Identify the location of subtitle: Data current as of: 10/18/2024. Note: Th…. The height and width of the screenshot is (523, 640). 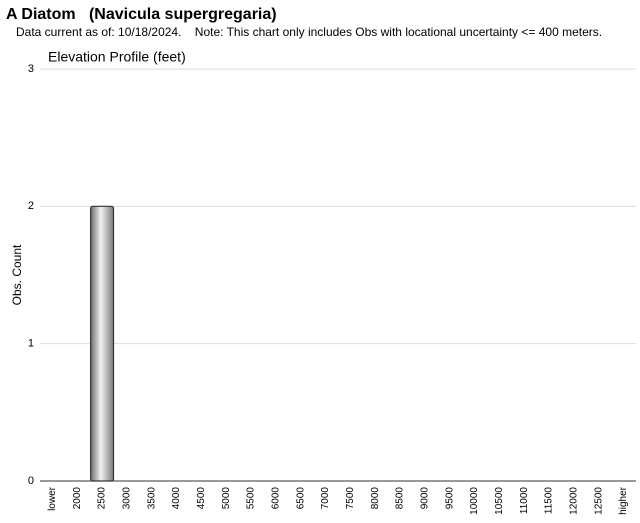
(309, 32).